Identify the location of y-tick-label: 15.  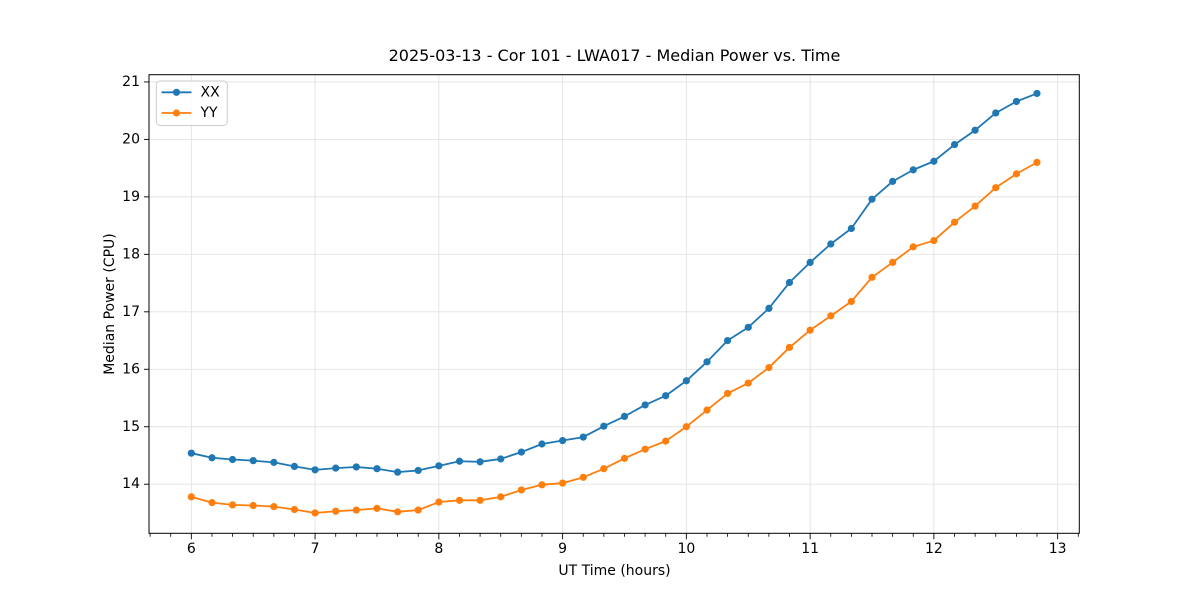
(131, 427).